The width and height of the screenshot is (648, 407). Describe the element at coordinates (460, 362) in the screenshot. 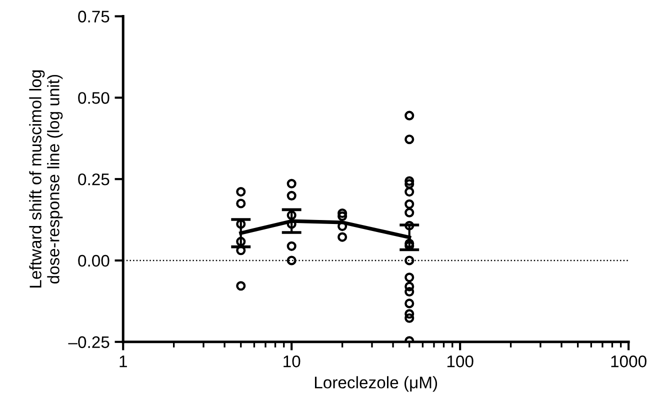

I see `x-tick-label: 100` at that location.